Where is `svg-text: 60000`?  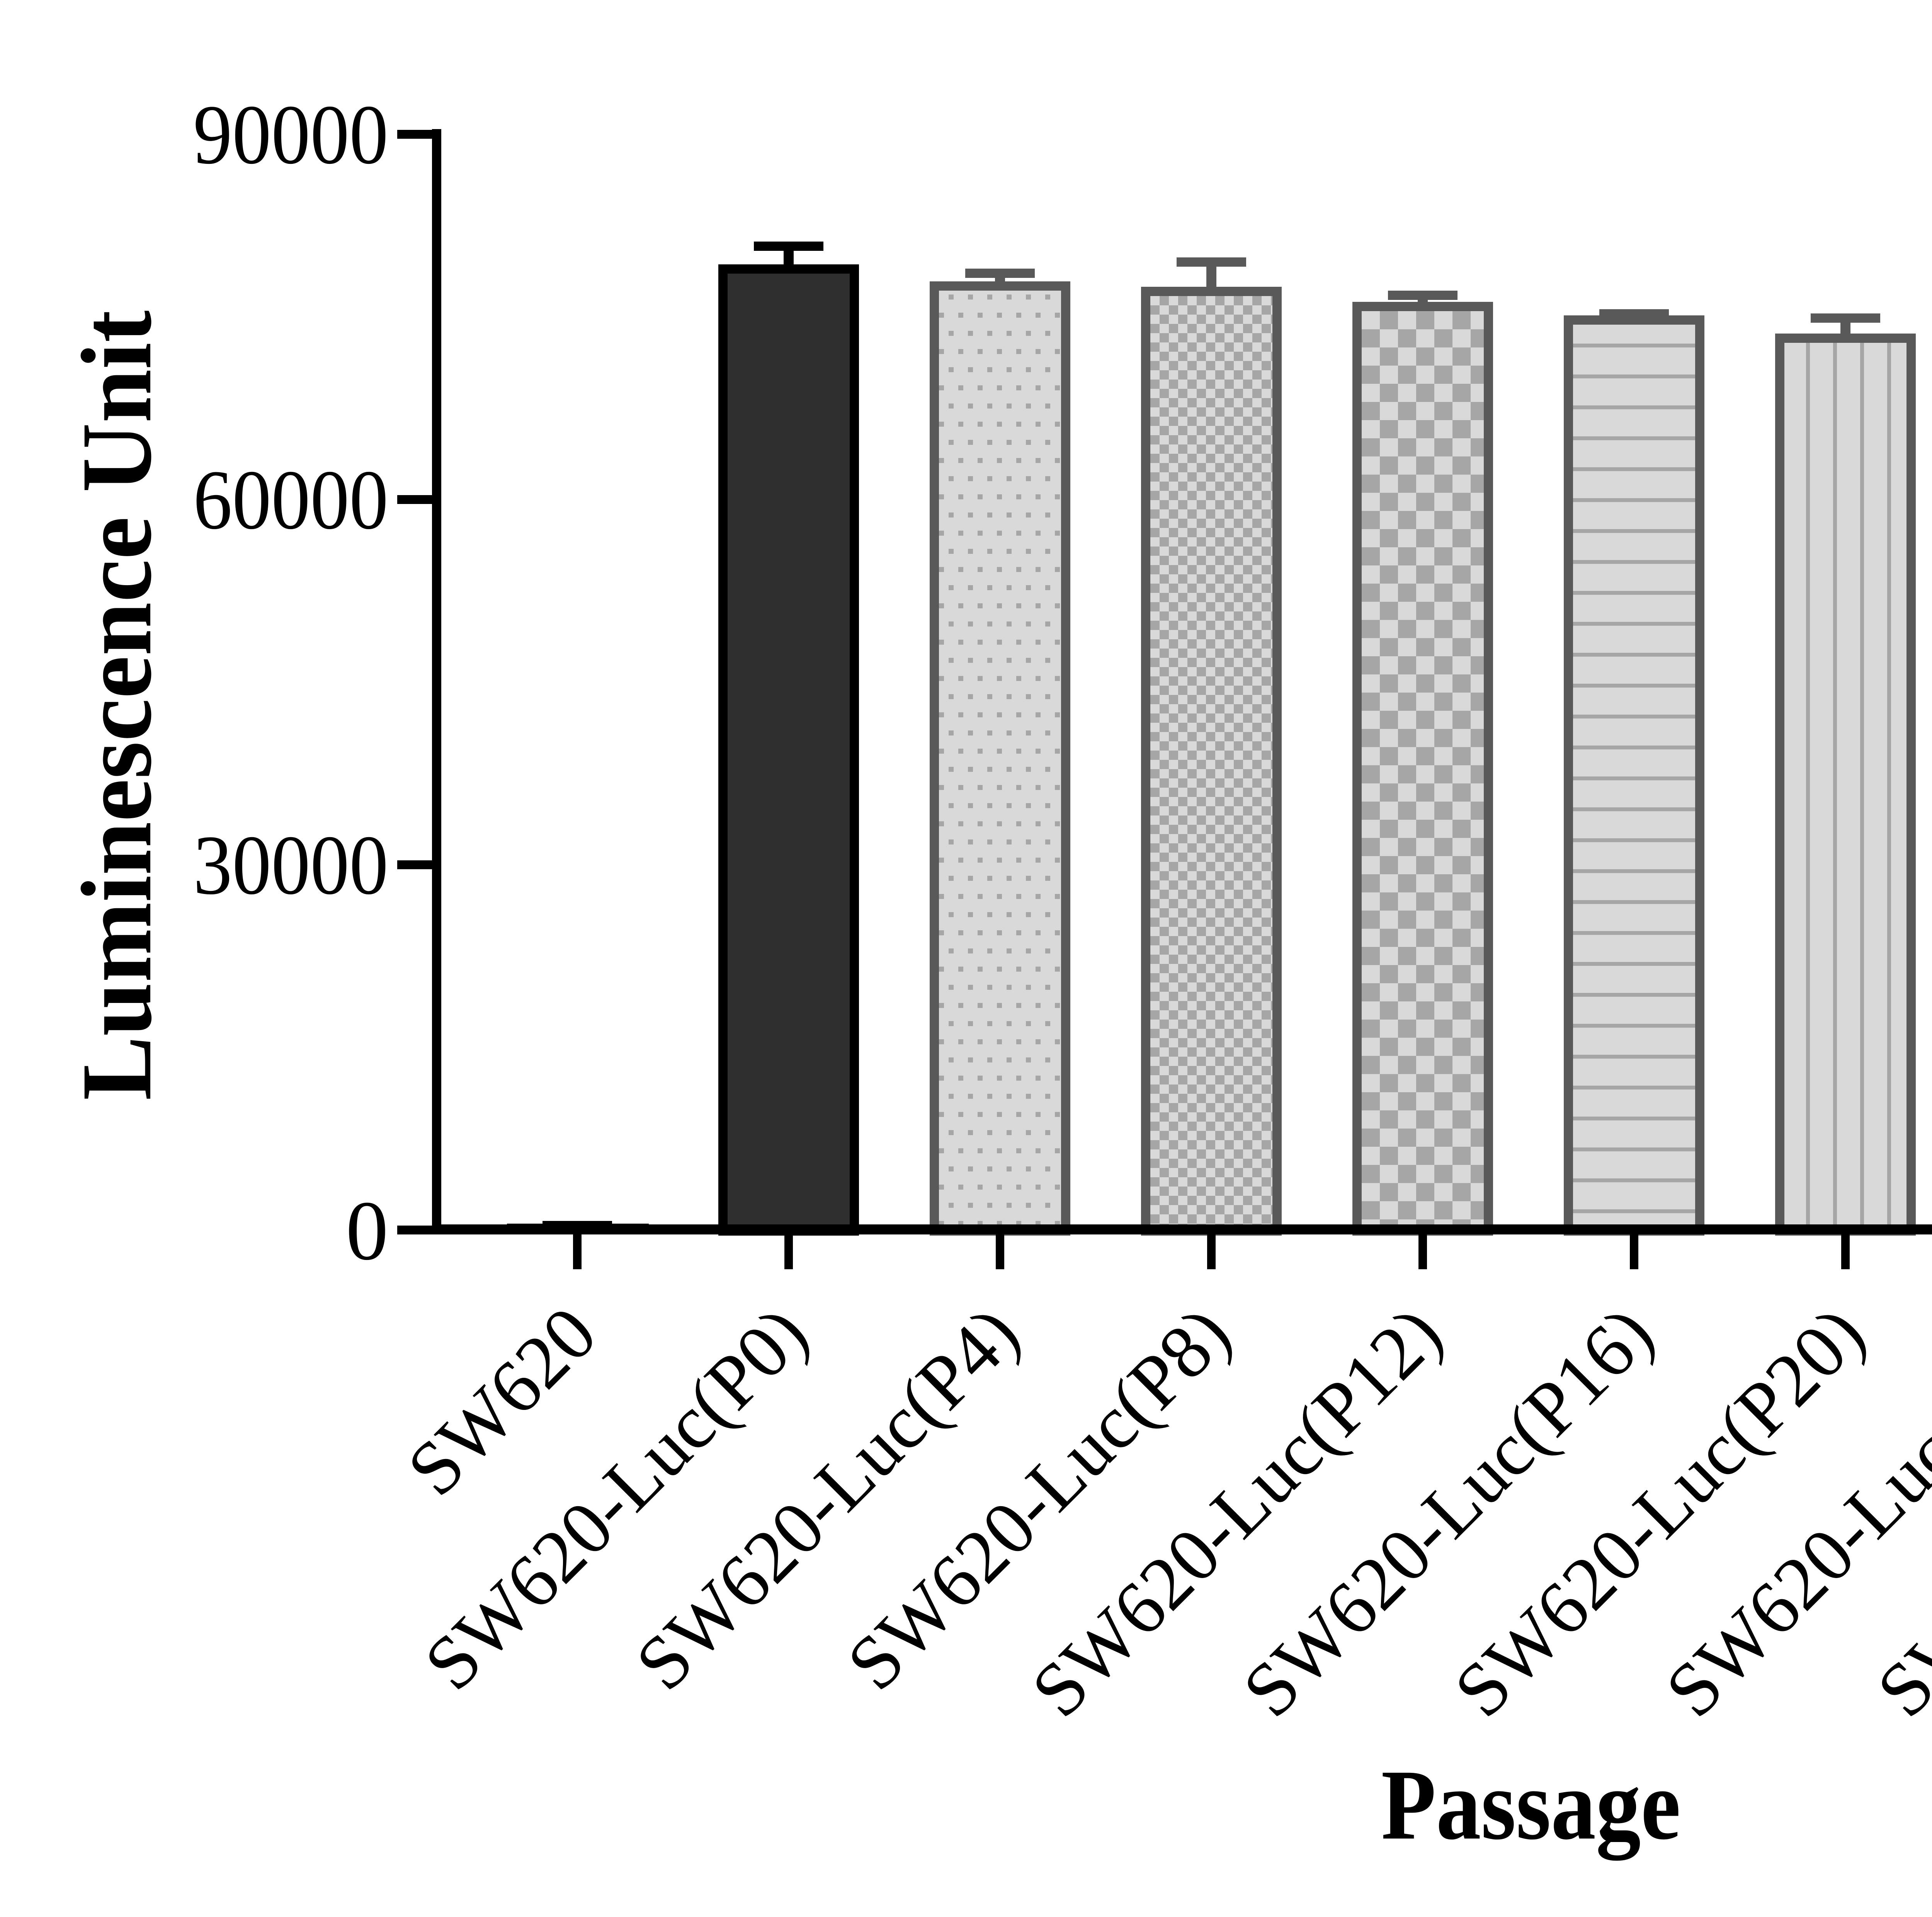 svg-text: 60000 is located at coordinates (291, 500).